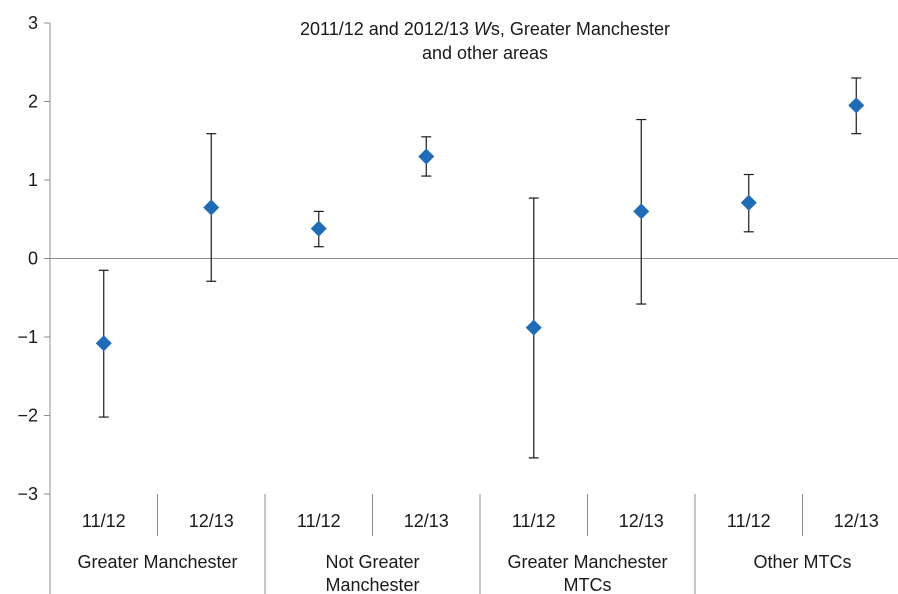 The image size is (898, 594). What do you see at coordinates (27, 416) in the screenshot?
I see `y-tick-label: −2` at bounding box center [27, 416].